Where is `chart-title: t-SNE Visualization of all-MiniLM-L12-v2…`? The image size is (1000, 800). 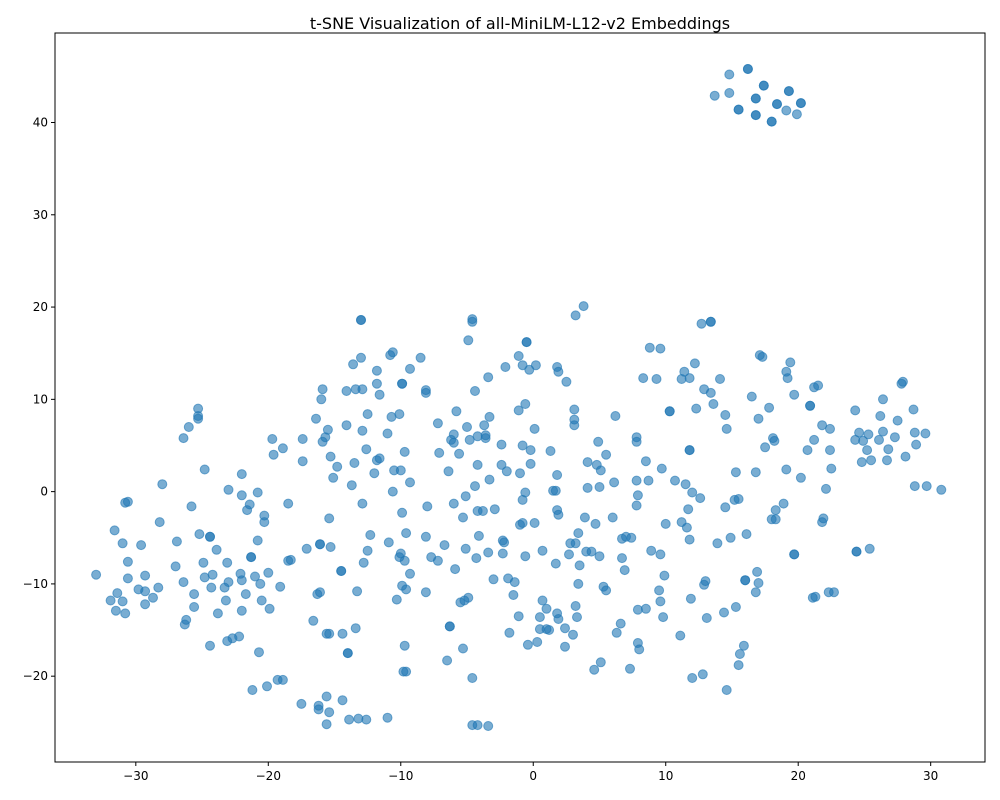 chart-title: t-SNE Visualization of all-MiniLM-L12-v2… is located at coordinates (520, 23).